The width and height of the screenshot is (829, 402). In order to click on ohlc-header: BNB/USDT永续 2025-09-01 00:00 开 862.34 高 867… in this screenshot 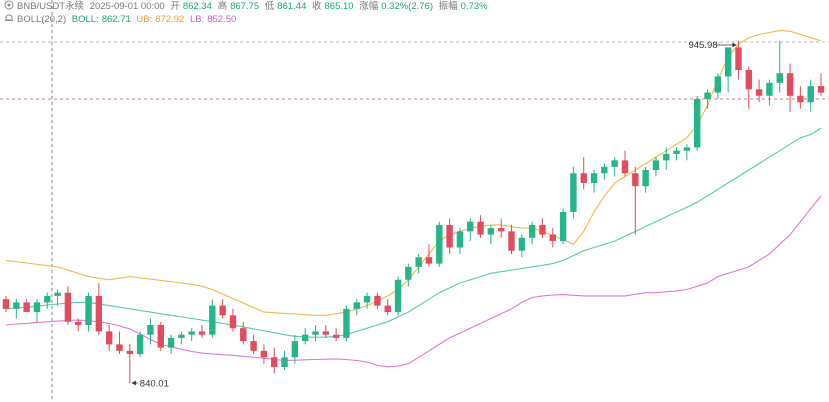, I will do `click(247, 6)`.